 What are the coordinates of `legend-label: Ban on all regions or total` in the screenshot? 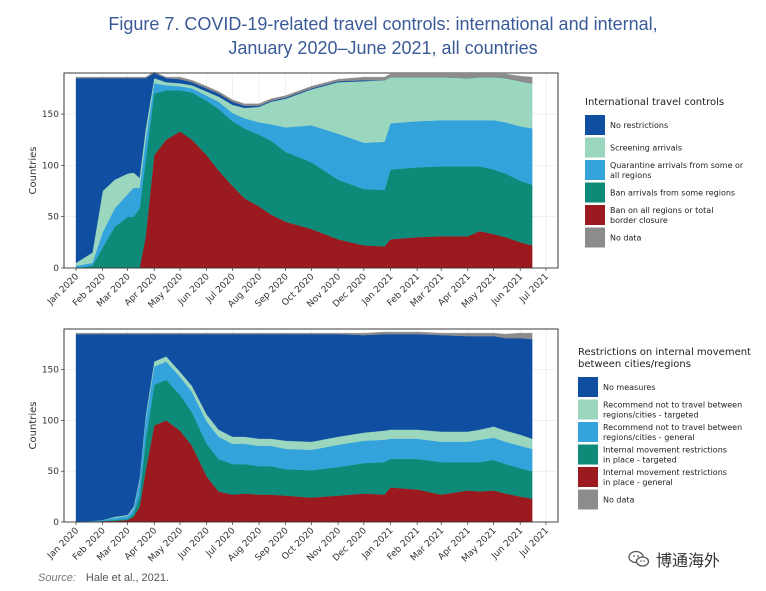 It's located at (661, 210).